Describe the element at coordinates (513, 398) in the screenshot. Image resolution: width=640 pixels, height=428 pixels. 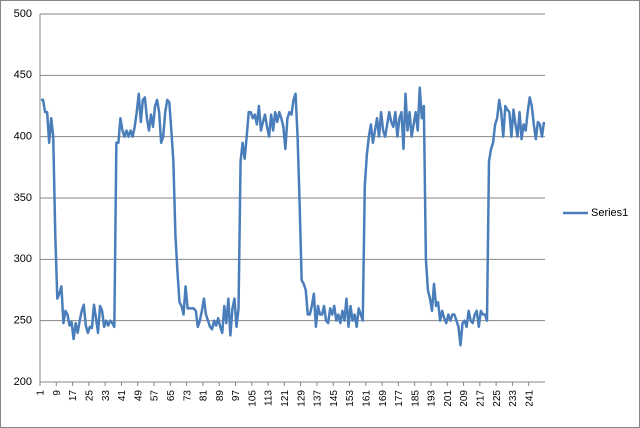
I see `x-tick-label: 233` at that location.